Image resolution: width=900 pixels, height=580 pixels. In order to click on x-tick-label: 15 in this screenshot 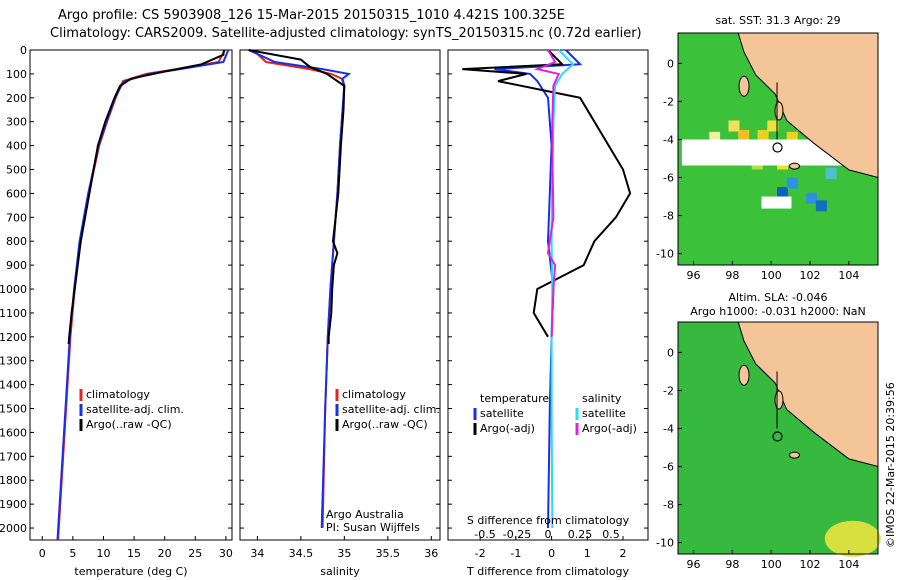, I will do `click(134, 553)`.